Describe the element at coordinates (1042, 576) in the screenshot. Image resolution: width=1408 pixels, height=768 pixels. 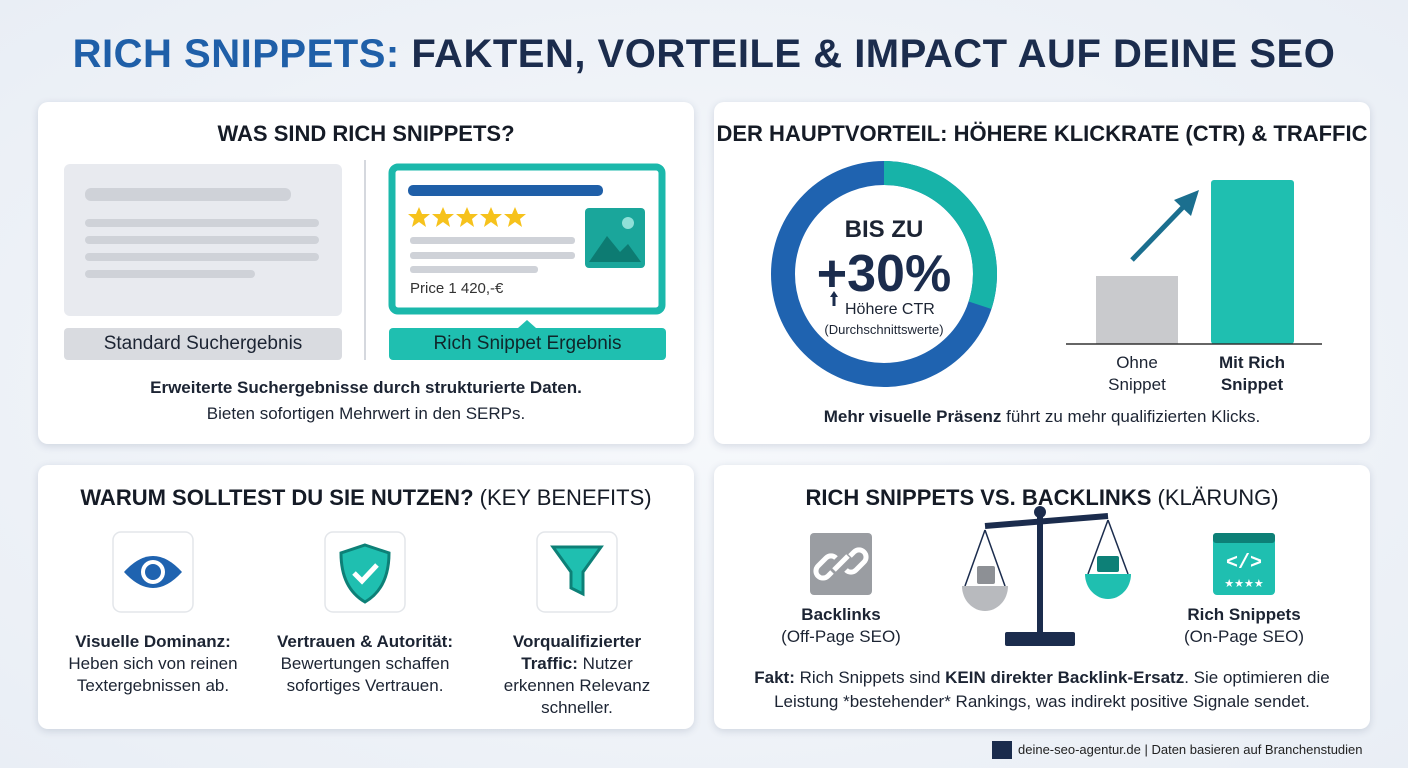
I see `versus-graphics: </> ★★★★` at that location.